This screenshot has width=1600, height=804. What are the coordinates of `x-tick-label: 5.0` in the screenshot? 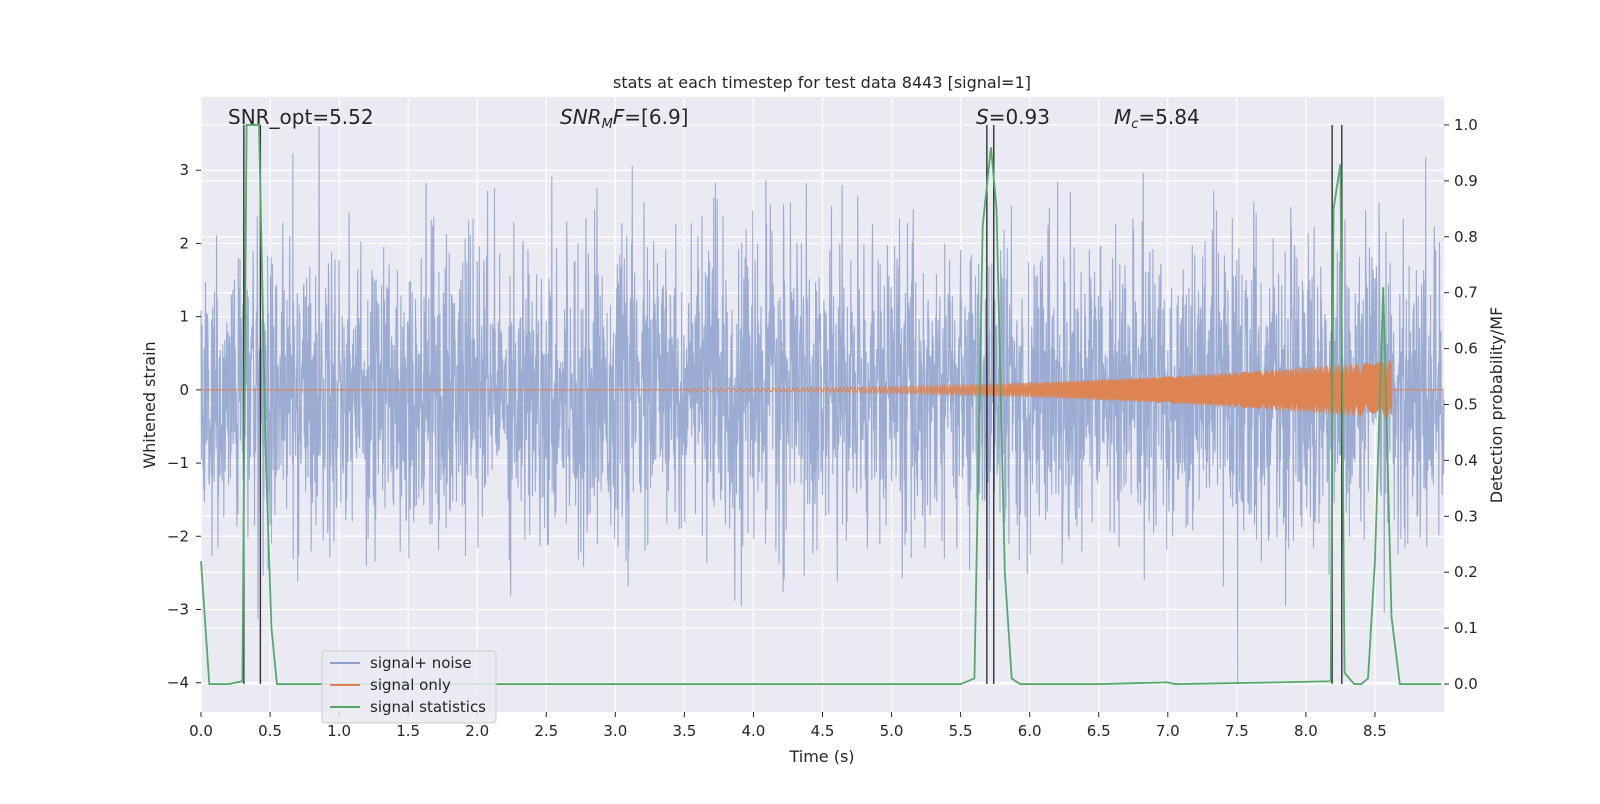 It's located at (892, 731).